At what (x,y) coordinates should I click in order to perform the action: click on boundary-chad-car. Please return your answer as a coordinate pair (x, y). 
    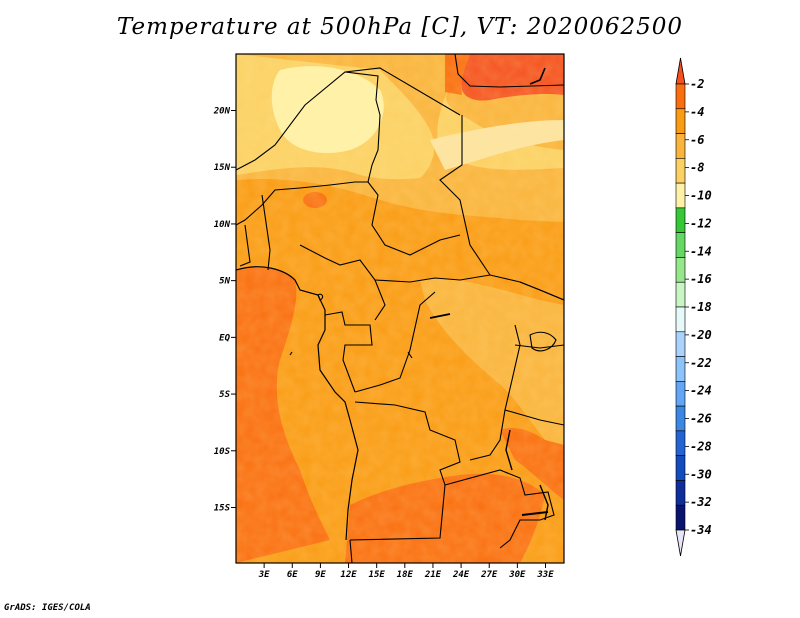
    Looking at the image, I should click on (414, 218).